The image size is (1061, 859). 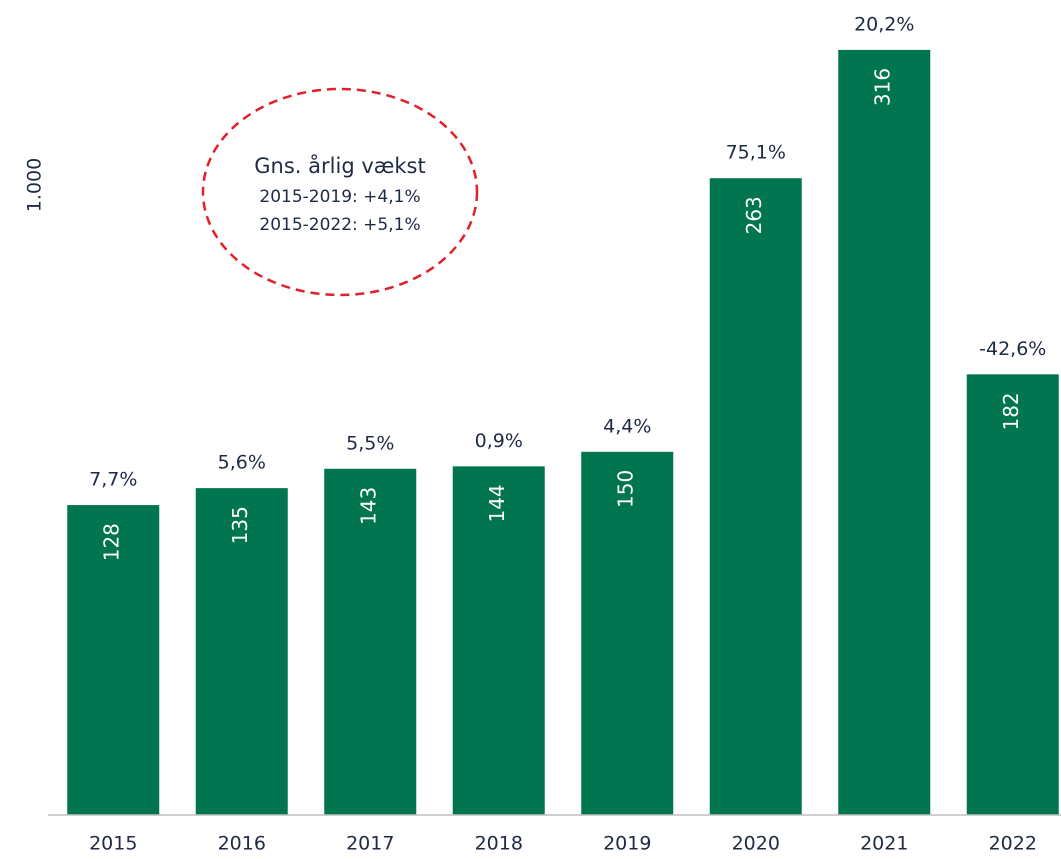 What do you see at coordinates (242, 463) in the screenshot?
I see `growth-label: 5,6%` at bounding box center [242, 463].